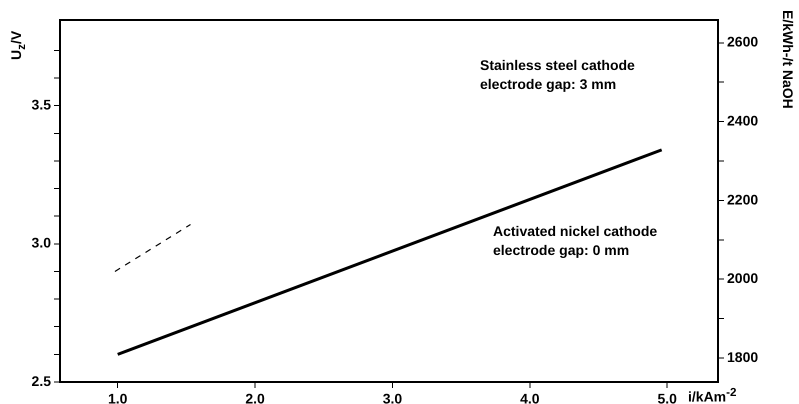 The width and height of the screenshot is (799, 404). I want to click on x-tick-label: 3.0, so click(392, 397).